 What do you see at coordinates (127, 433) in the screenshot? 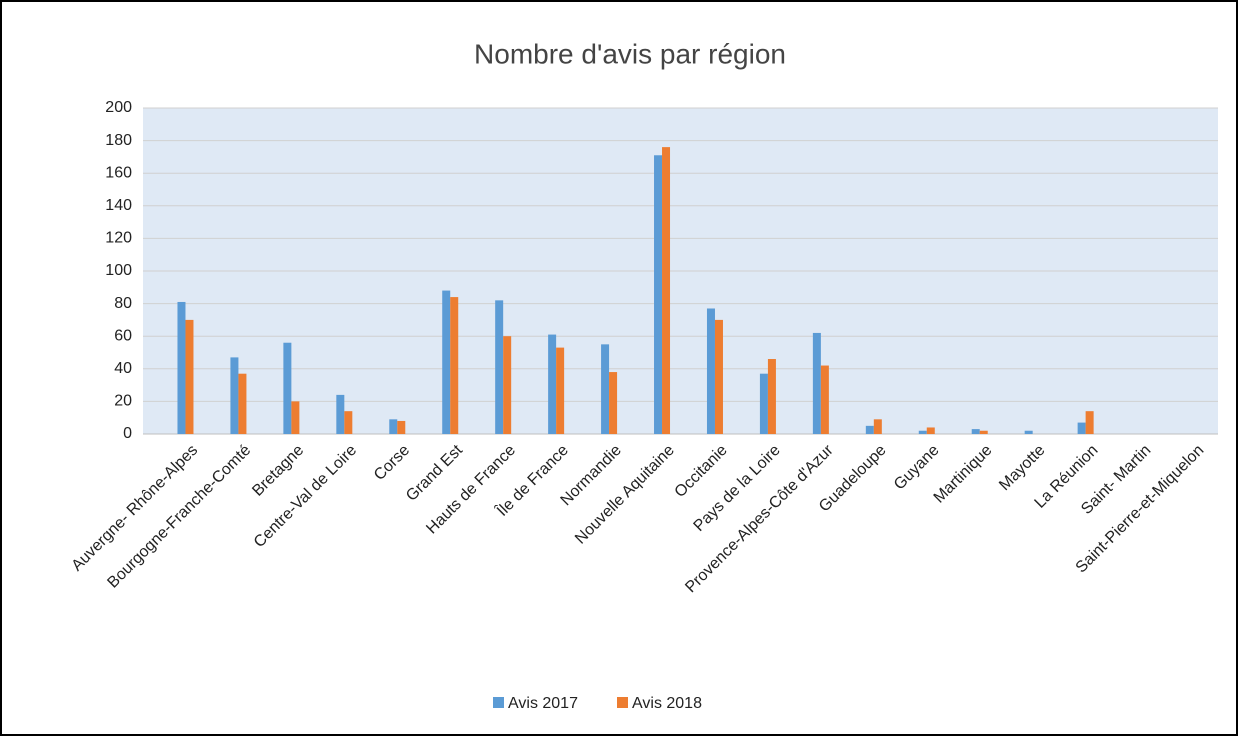
I see `y-tick-label: 0` at bounding box center [127, 433].